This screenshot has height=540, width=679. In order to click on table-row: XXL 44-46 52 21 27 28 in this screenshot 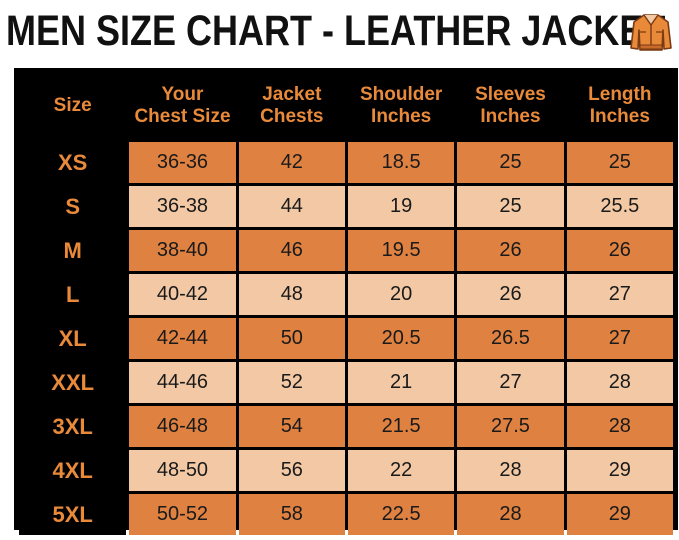, I will do `click(346, 382)`.